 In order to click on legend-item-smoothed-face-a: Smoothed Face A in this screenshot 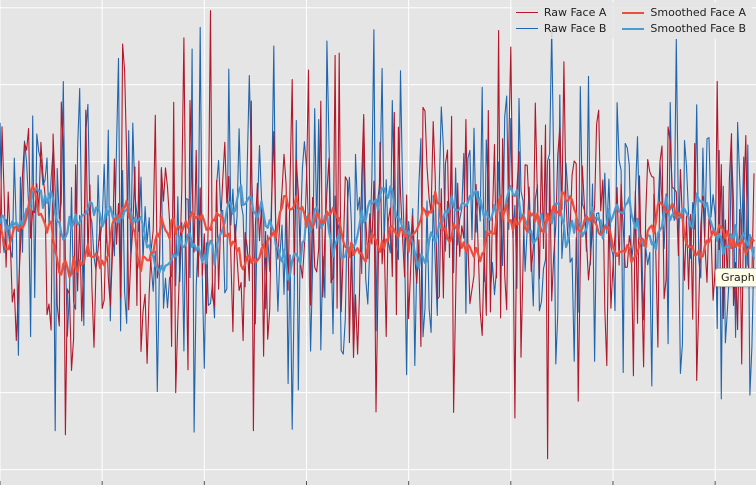, I will do `click(684, 12)`.